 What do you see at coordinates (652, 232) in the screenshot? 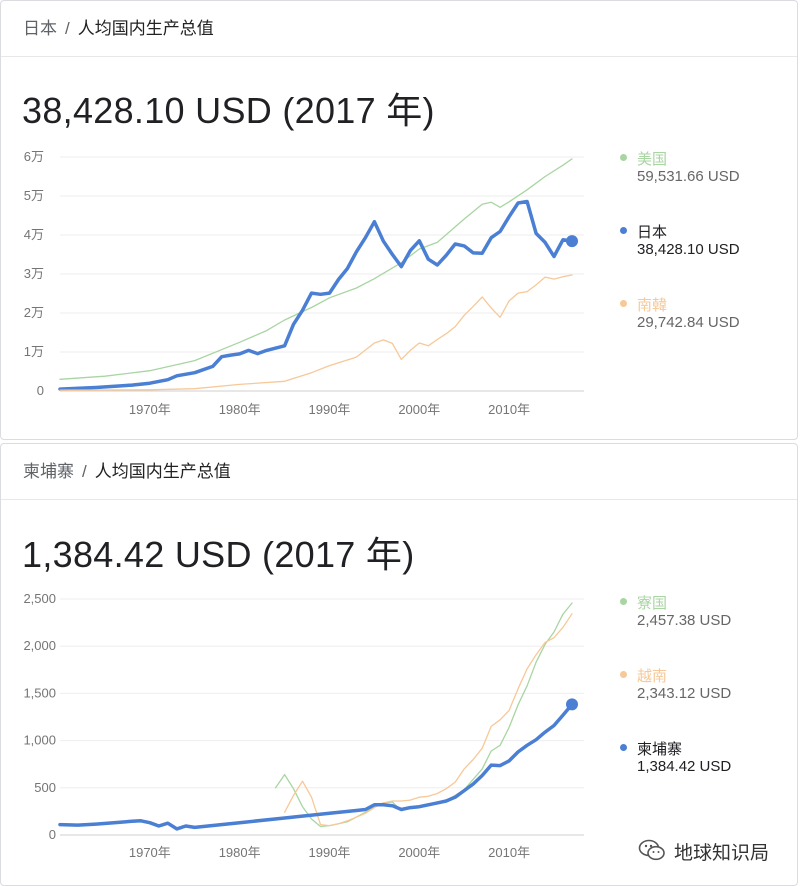
I see `legend-name: 日本` at bounding box center [652, 232].